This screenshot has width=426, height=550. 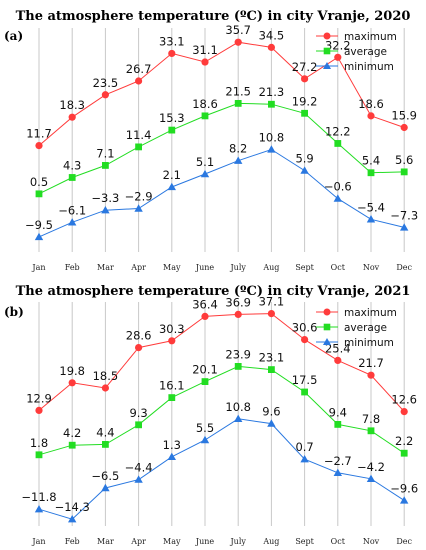 I want to click on data-label-minimum: −14.3, so click(x=72, y=507).